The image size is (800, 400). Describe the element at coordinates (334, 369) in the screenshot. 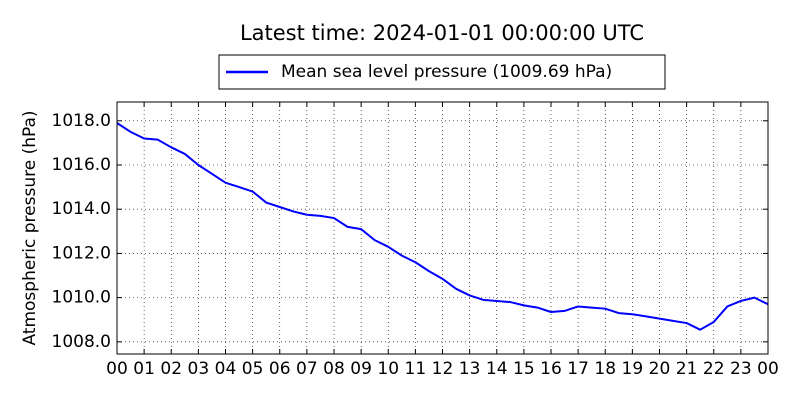

I see `x-tick-label: 08` at that location.